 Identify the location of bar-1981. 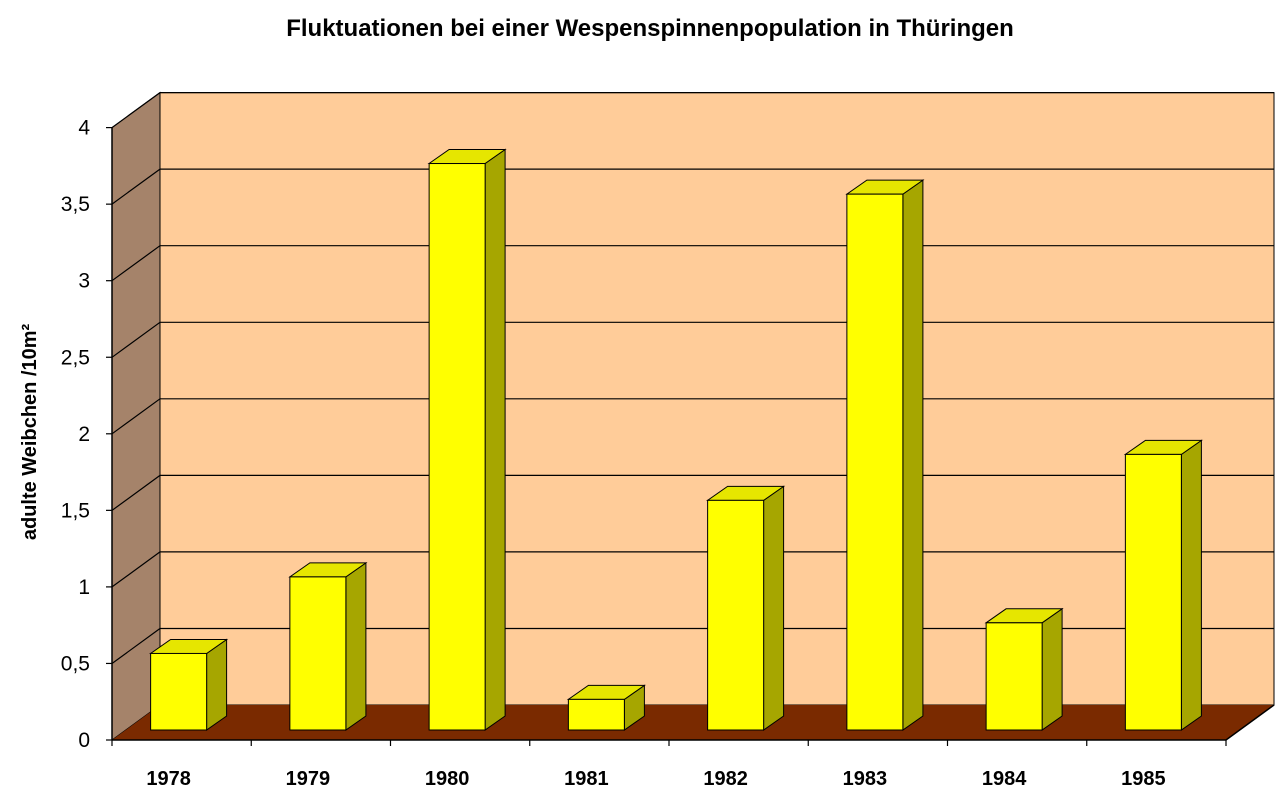
(606, 707).